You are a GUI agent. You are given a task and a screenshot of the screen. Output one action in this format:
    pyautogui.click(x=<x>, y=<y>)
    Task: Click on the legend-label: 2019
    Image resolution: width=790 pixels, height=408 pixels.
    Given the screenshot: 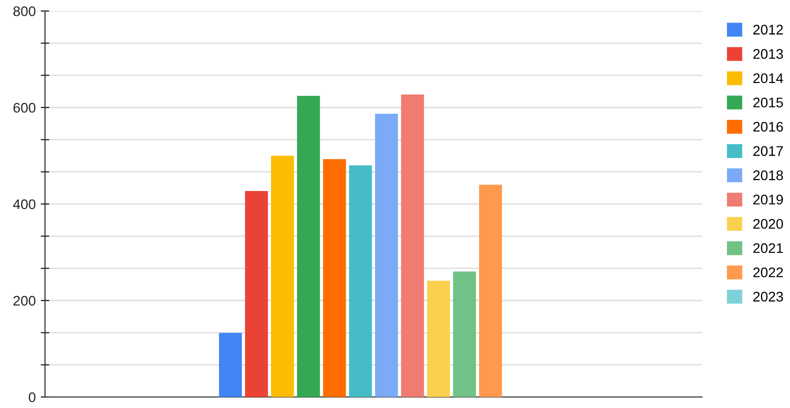 What is the action you would take?
    pyautogui.click(x=768, y=199)
    